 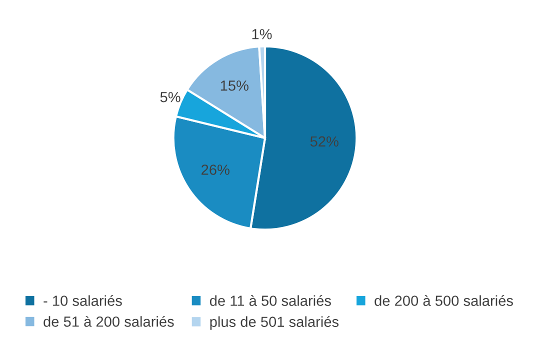 I want to click on legend-label: de 200 à 500 salariés, so click(x=443, y=300).